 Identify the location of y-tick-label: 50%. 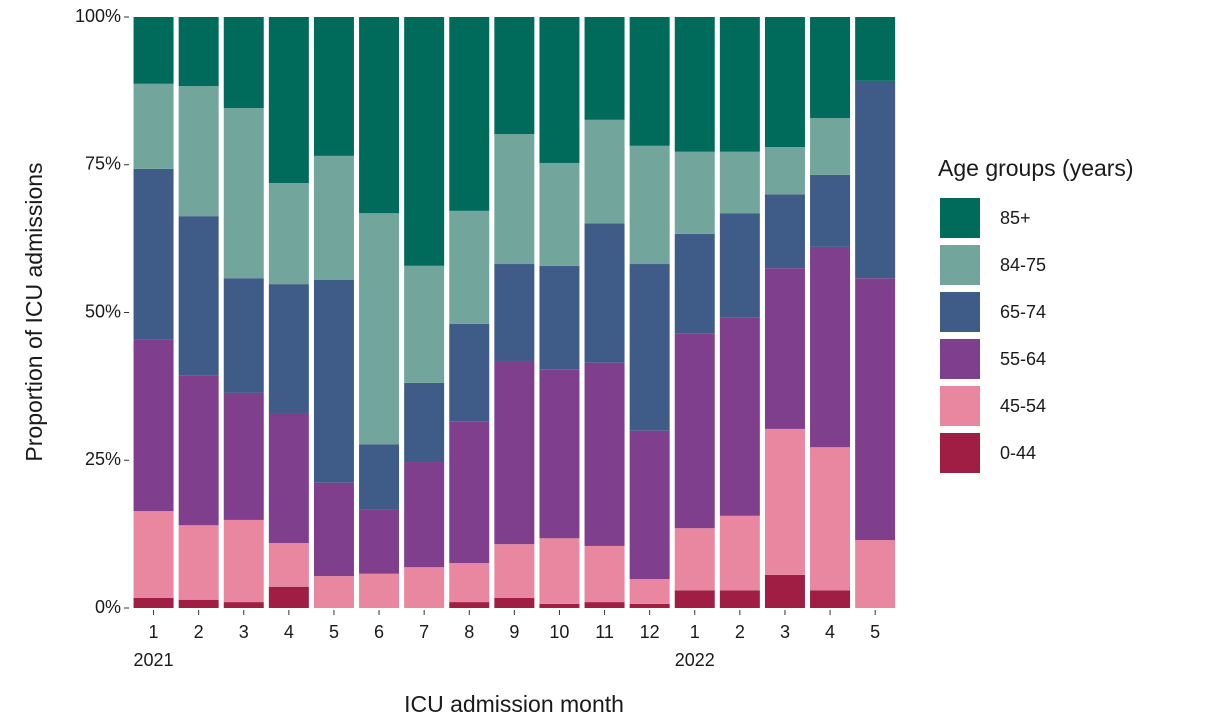
(103, 311).